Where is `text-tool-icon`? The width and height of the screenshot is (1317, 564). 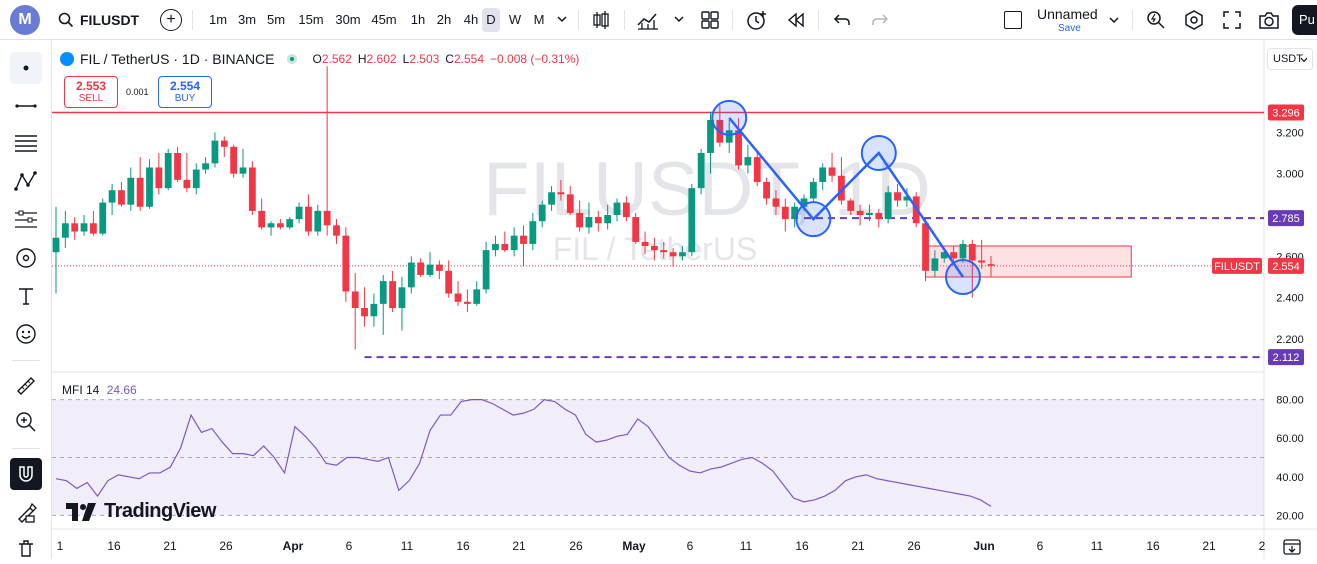 text-tool-icon is located at coordinates (26, 296).